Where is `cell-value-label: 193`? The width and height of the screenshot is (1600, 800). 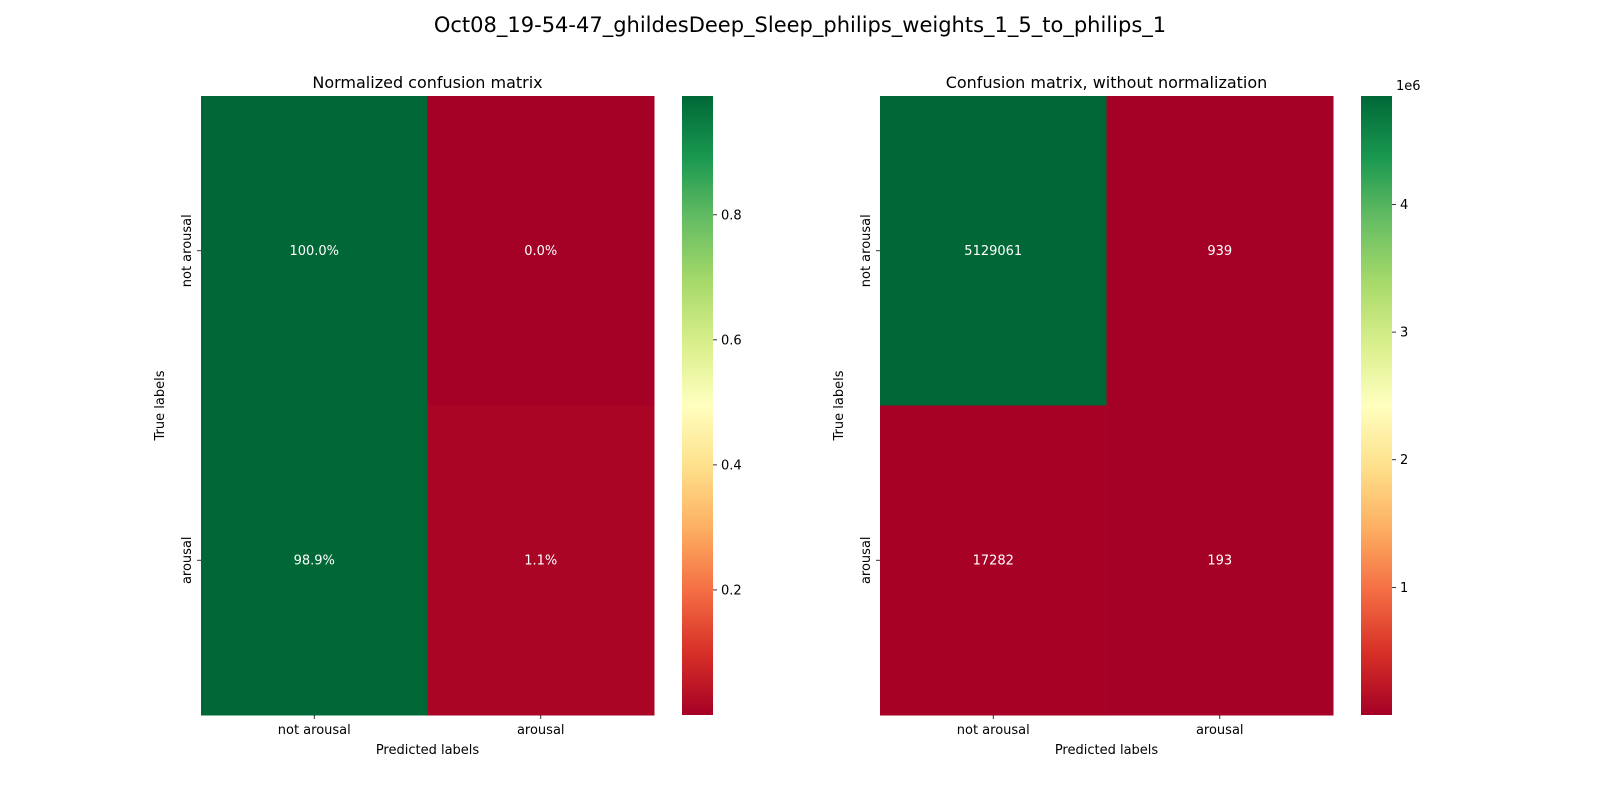 cell-value-label: 193 is located at coordinates (1219, 560).